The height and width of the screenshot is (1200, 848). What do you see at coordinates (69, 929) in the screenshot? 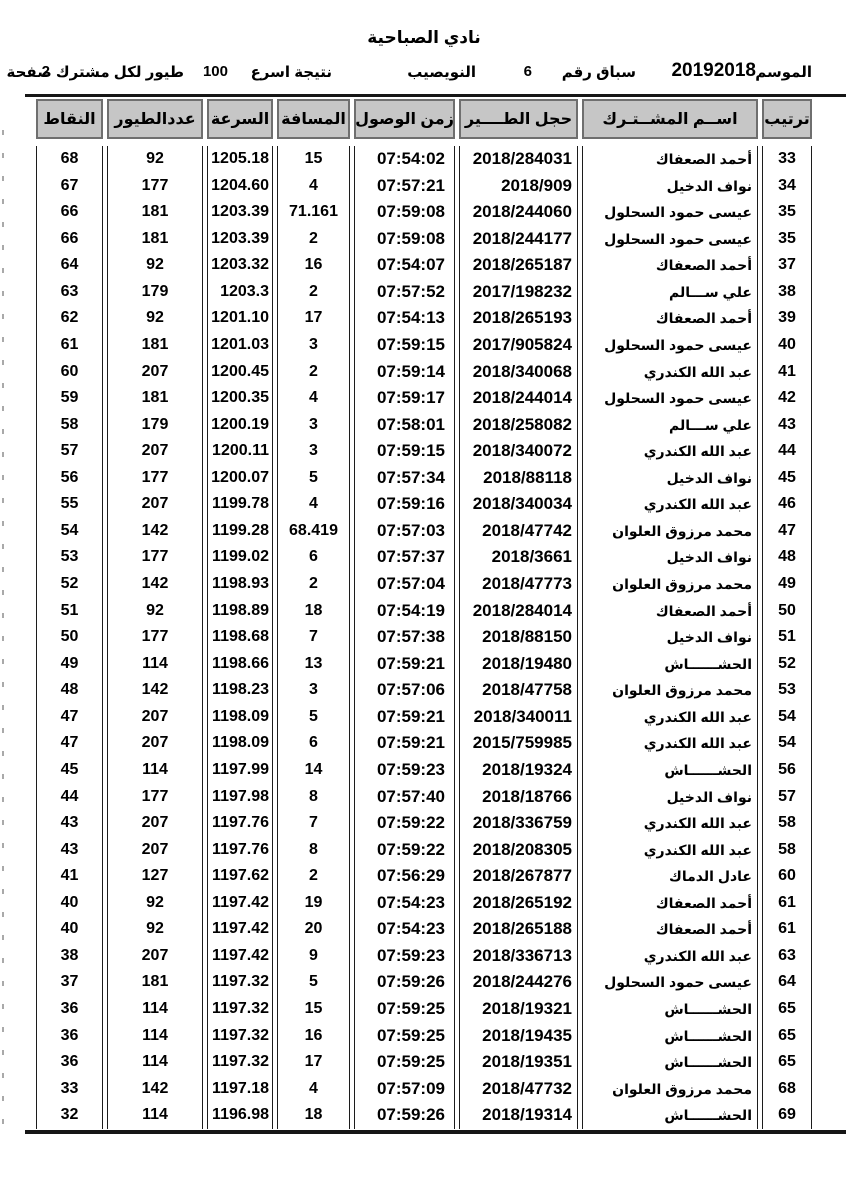
I see `points-cell: 40` at bounding box center [69, 929].